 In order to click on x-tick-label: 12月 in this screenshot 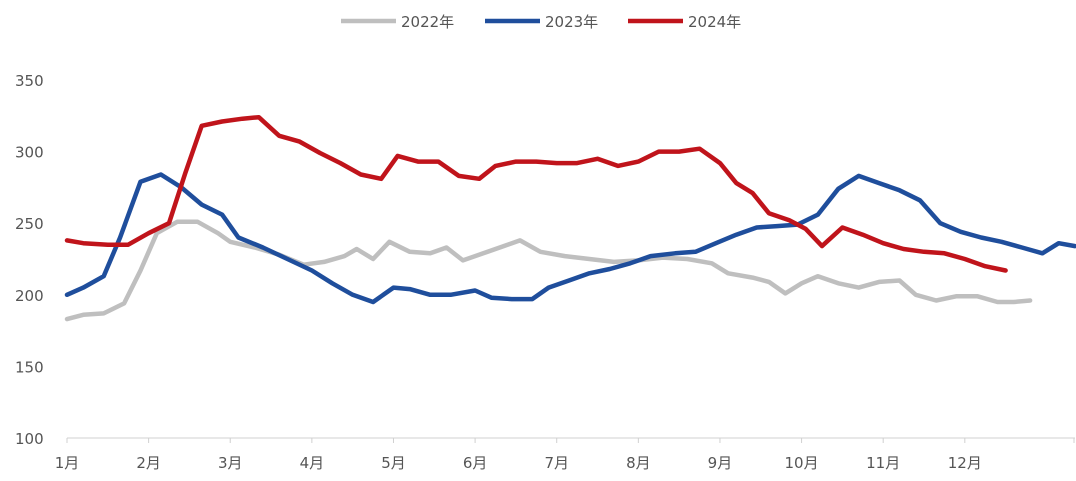, I will do `click(965, 463)`.